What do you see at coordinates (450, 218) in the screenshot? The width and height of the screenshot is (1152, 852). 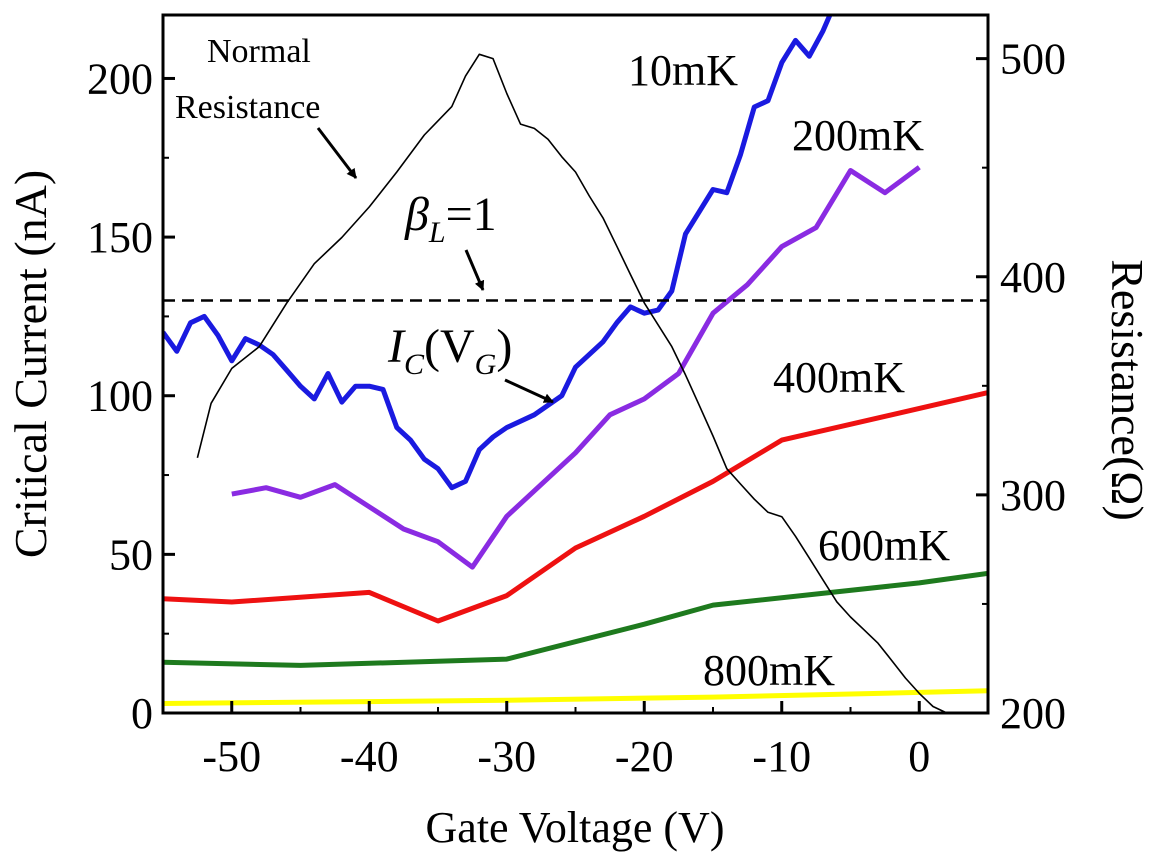 I see `annotation-beta: βL=1` at bounding box center [450, 218].